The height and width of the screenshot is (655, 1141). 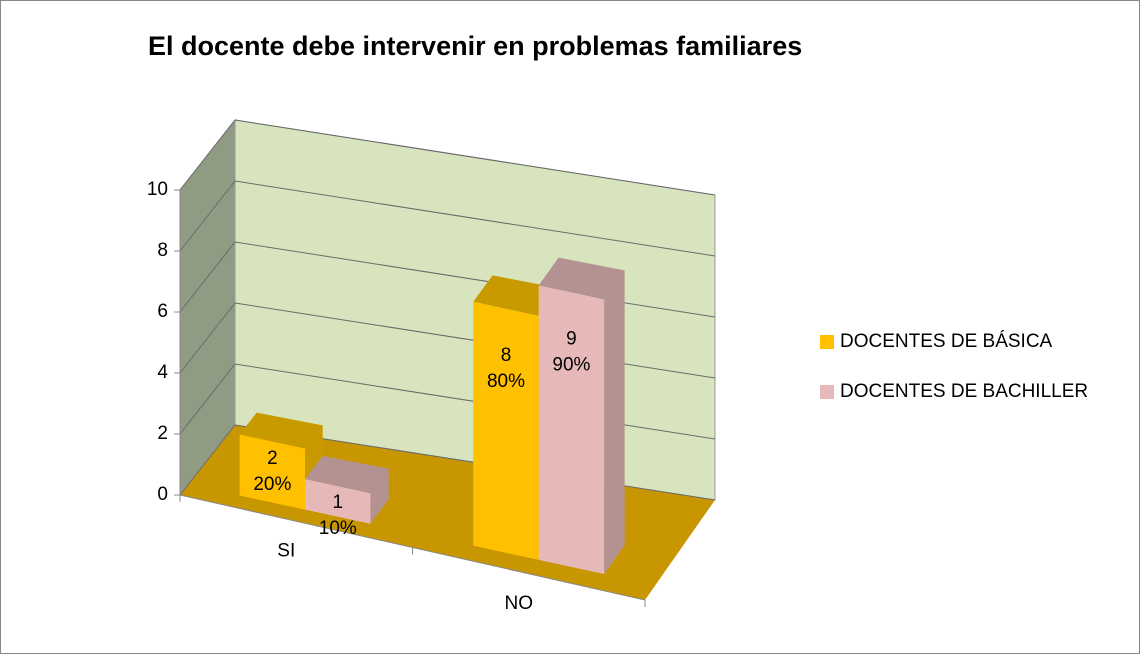 What do you see at coordinates (571, 364) in the screenshot?
I see `data-label: 90%` at bounding box center [571, 364].